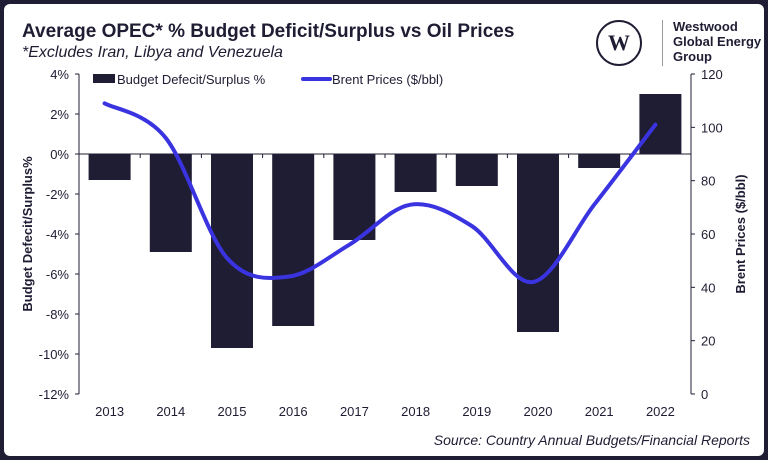  I want to click on x-tick-label: 2016, so click(293, 411).